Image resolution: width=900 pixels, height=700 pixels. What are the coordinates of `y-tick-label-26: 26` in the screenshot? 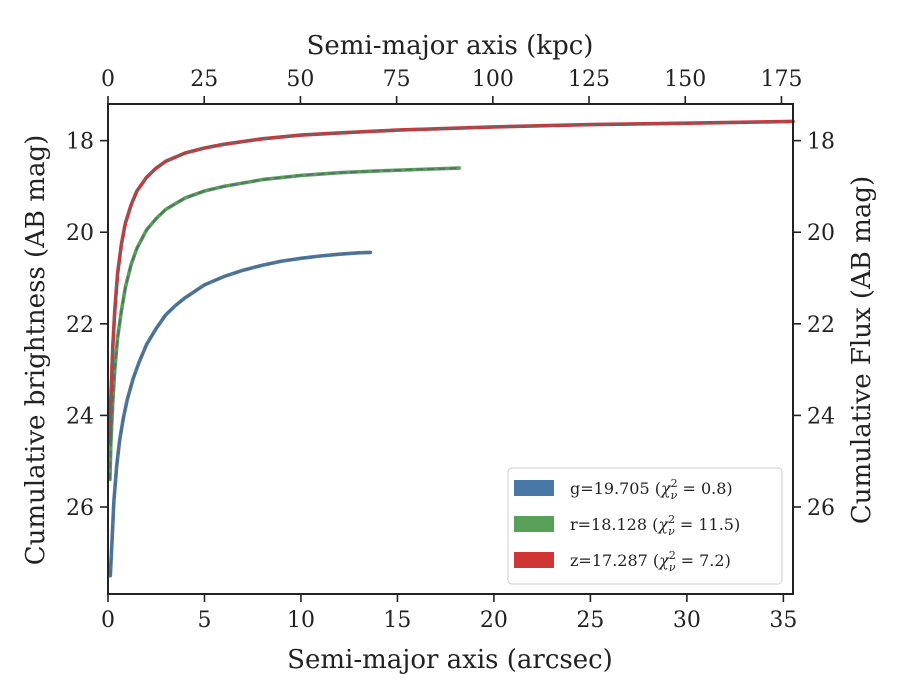 It's located at (80, 508).